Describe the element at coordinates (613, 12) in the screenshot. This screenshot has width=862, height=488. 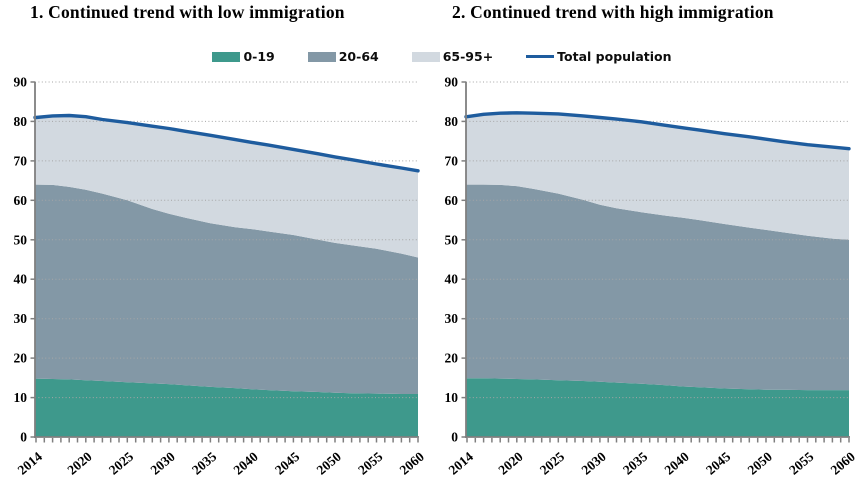
I see `chart-title-high-immigration: 2. Continued trend with high immigration` at that location.